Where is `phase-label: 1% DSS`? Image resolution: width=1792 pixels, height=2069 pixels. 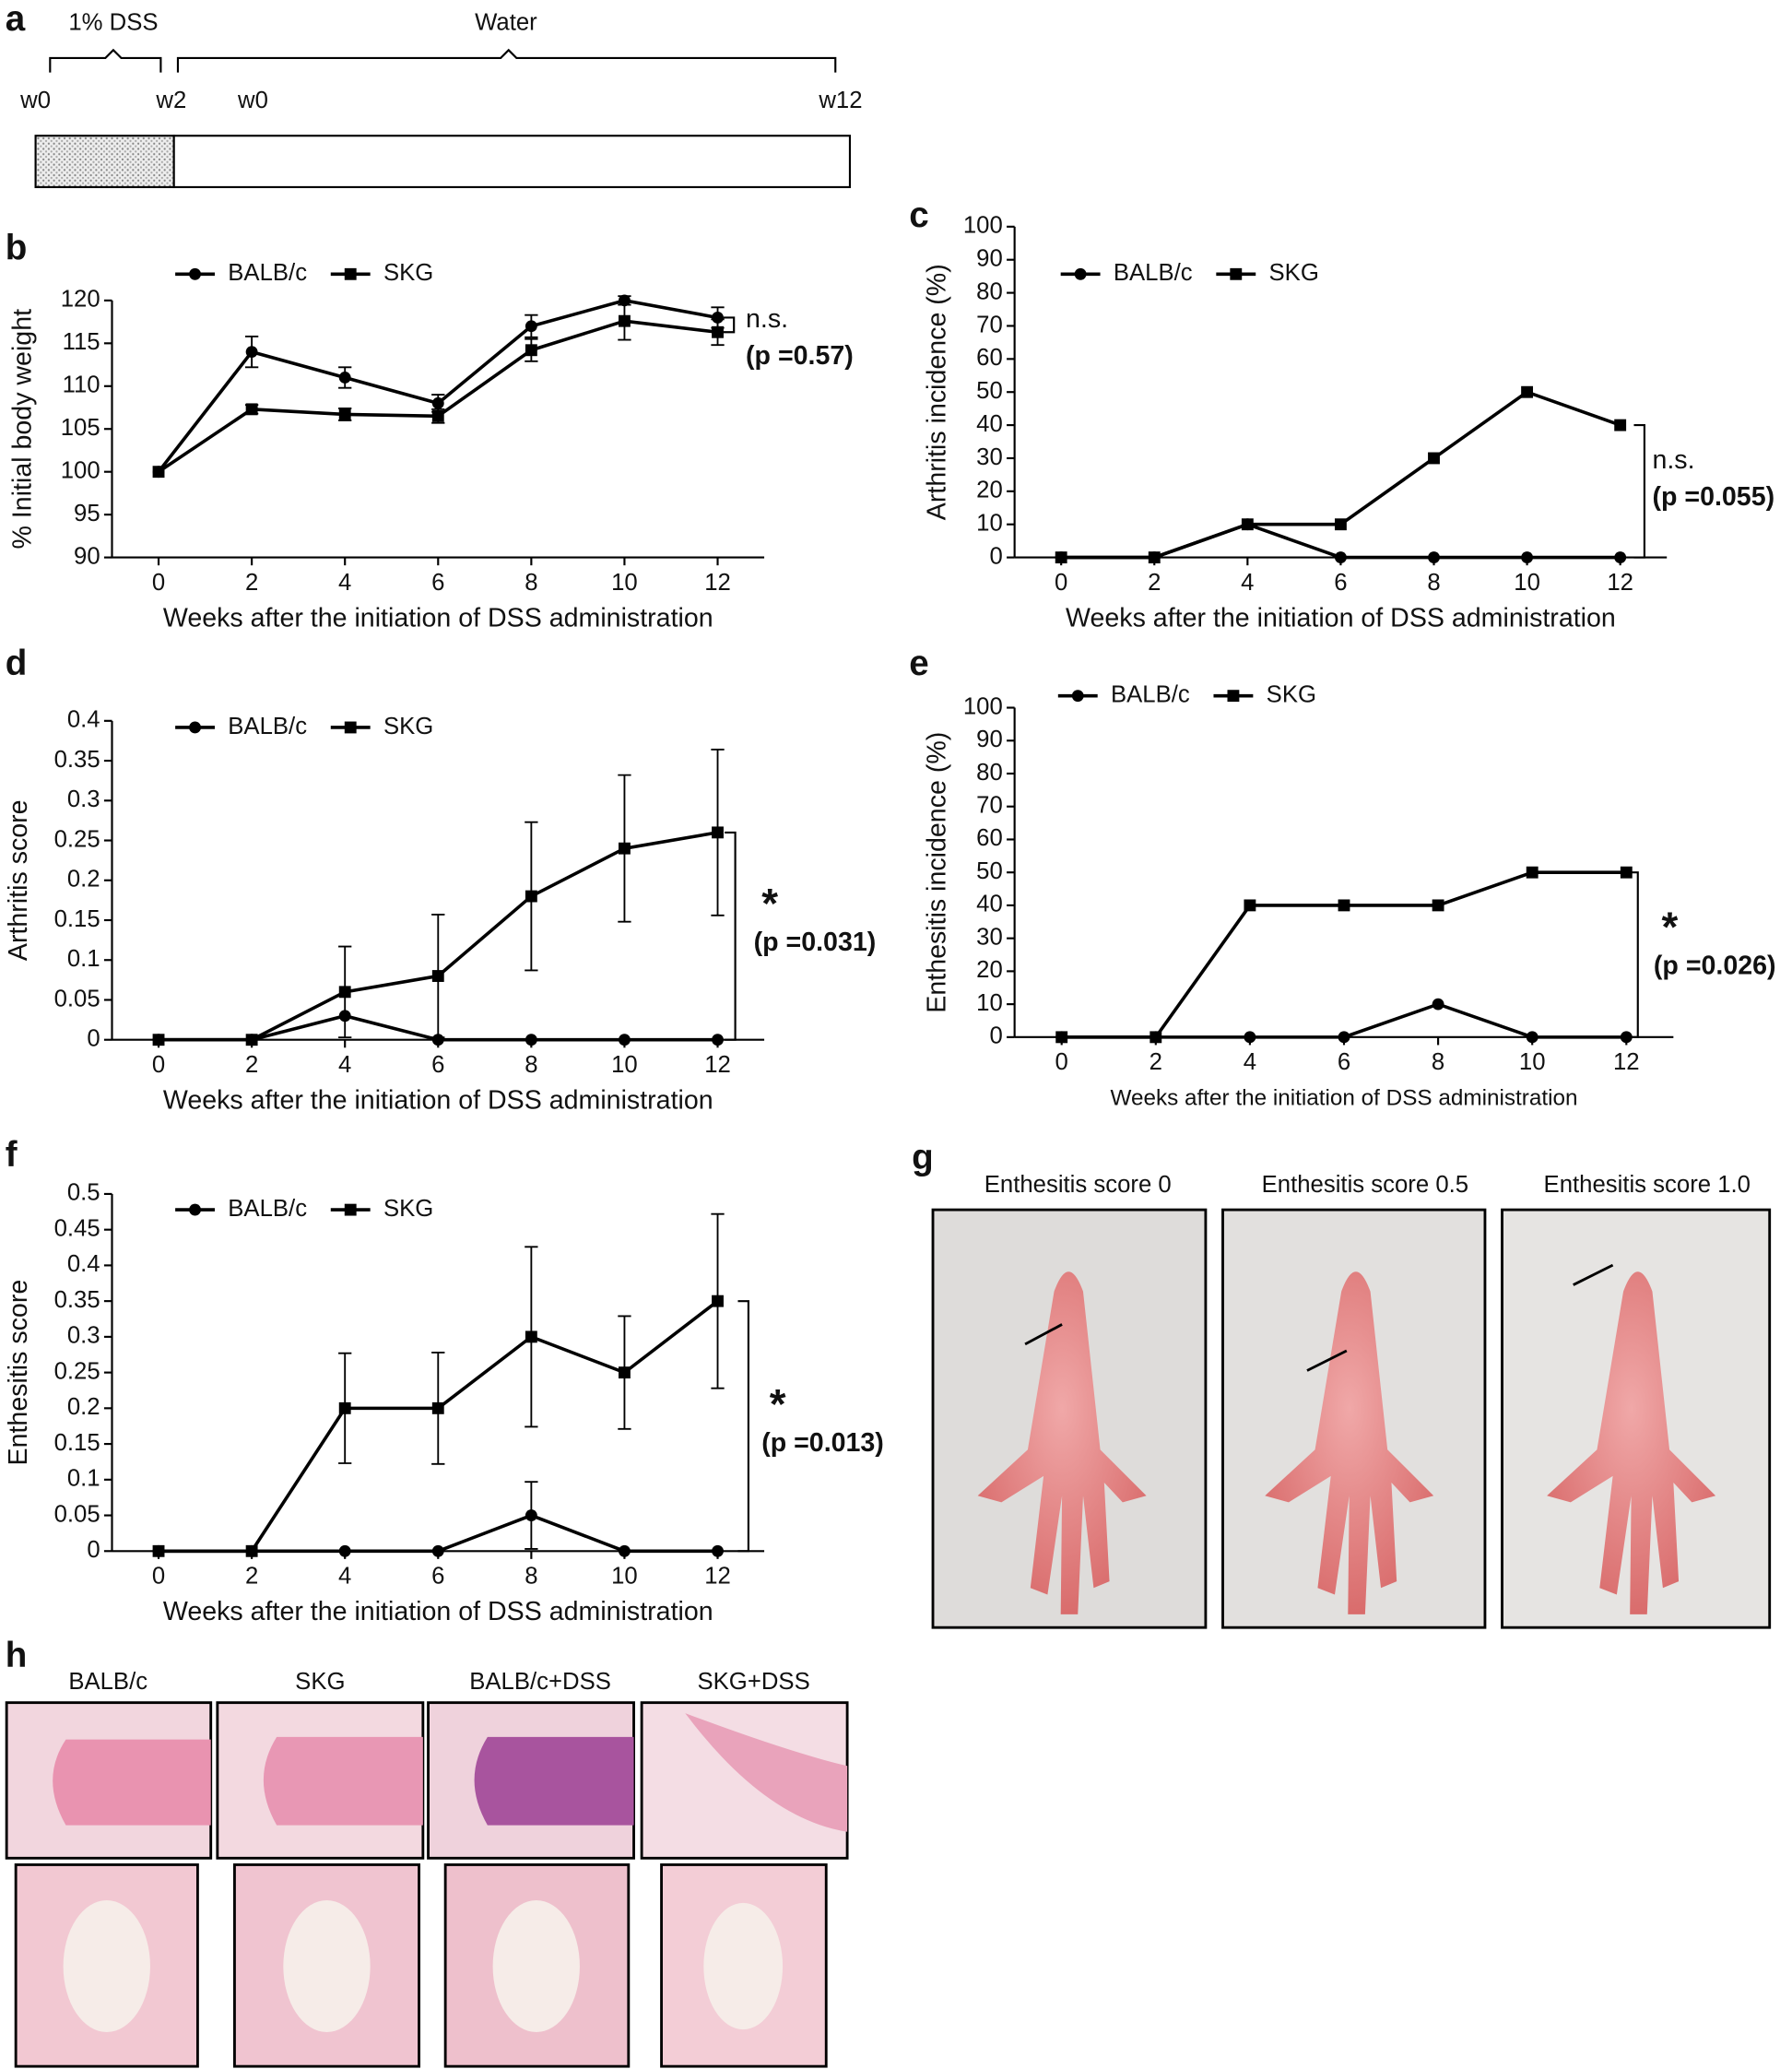
phase-label: 1% DSS is located at coordinates (113, 23).